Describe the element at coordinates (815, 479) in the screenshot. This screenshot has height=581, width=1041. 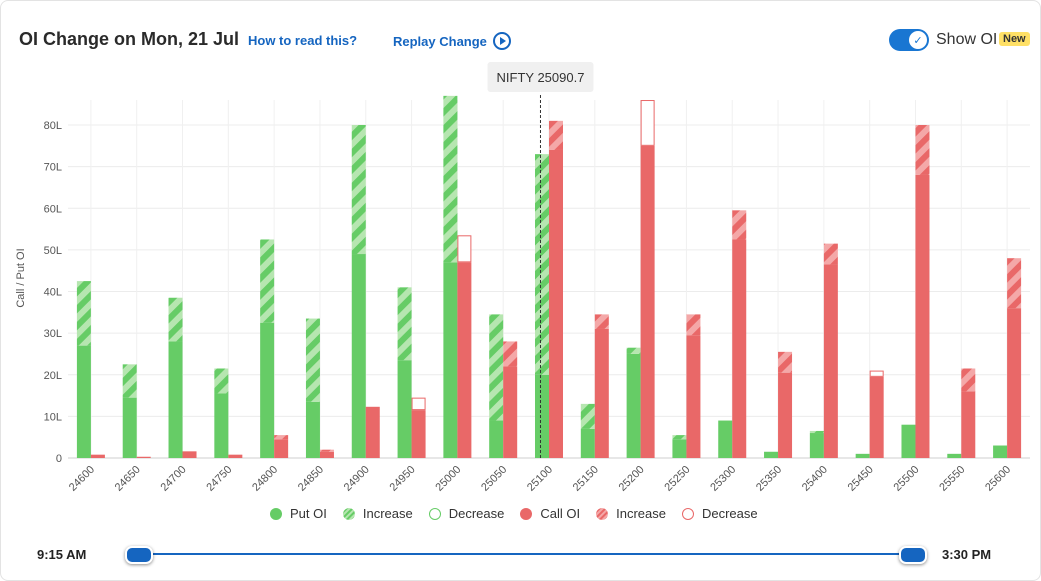
I see `x-tick-label: 25400` at that location.